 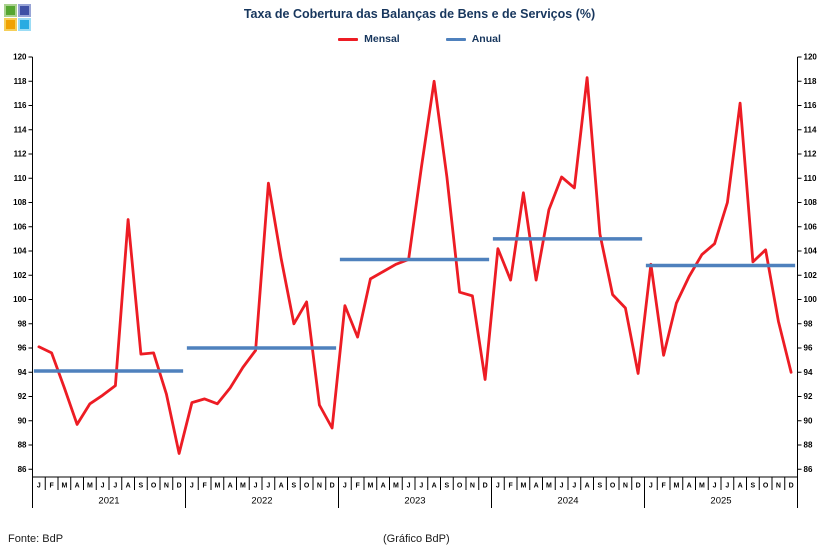 What do you see at coordinates (108, 501) in the screenshot?
I see `year-label: 2021` at bounding box center [108, 501].